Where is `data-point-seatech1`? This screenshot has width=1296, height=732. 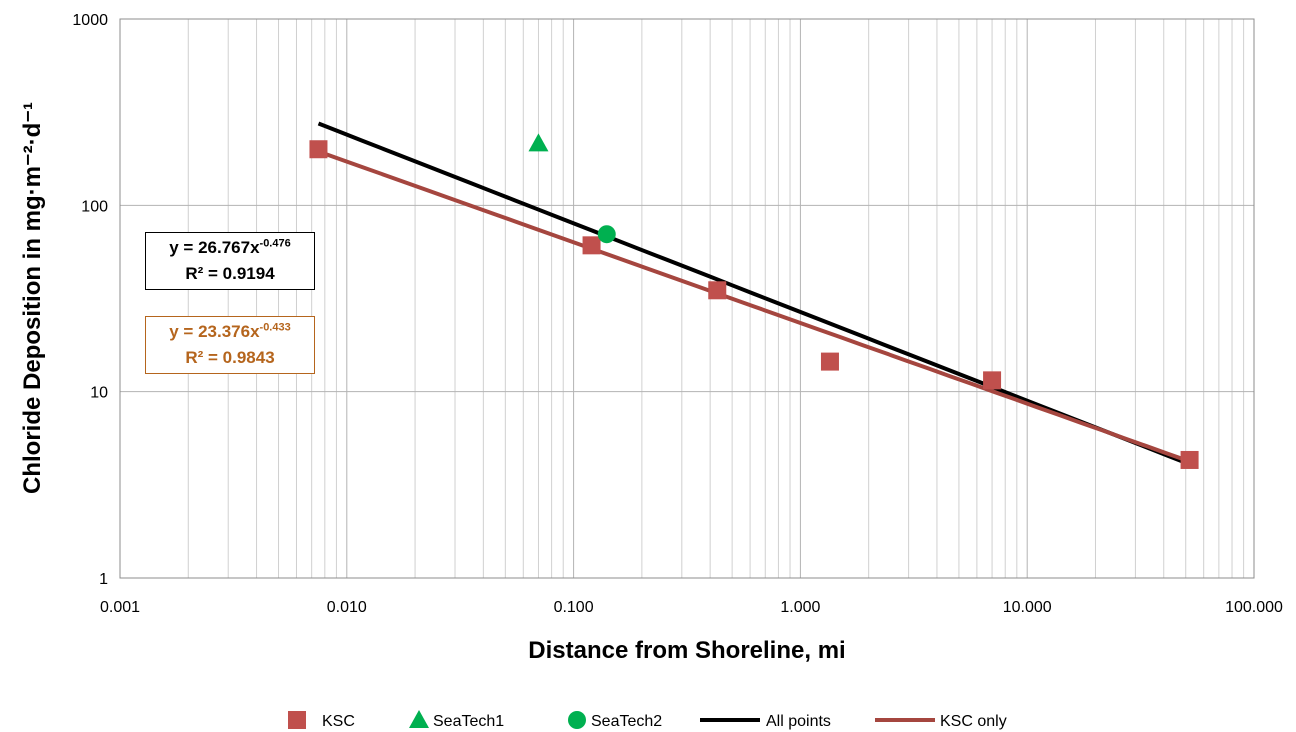
data-point-seatech1 is located at coordinates (538, 142).